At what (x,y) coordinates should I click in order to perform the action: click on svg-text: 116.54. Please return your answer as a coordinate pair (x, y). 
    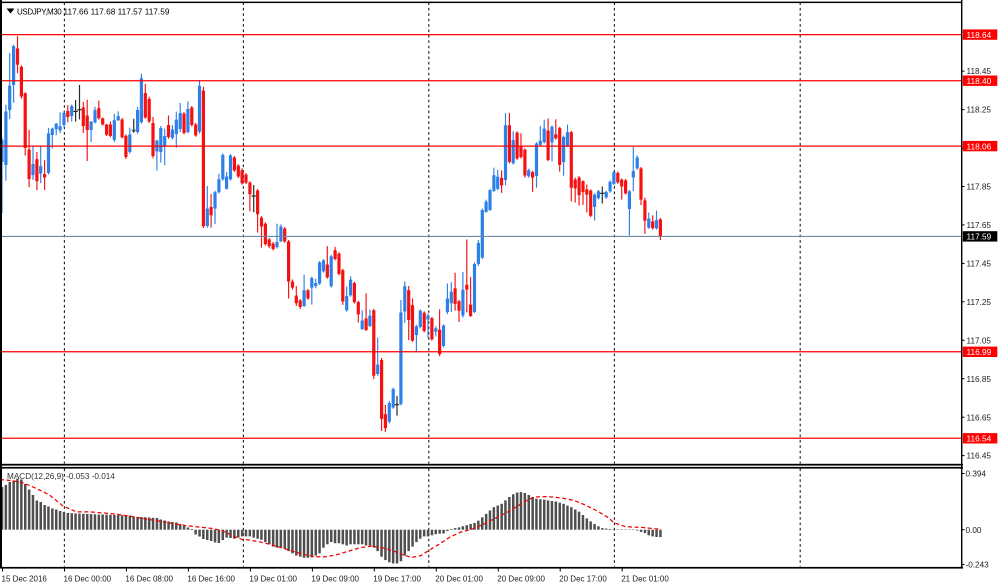
    Looking at the image, I should click on (979, 439).